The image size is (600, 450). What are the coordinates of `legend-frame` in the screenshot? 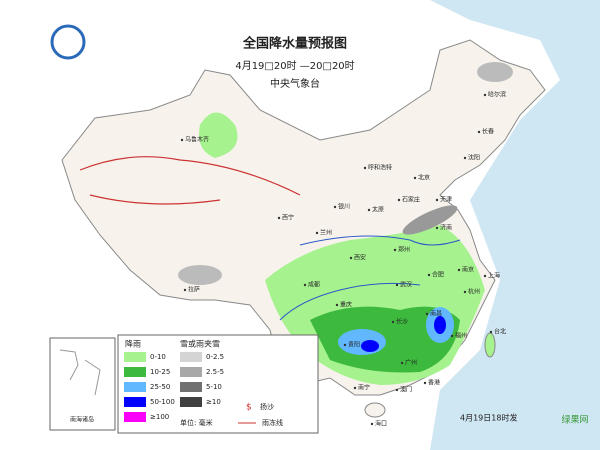 It's located at (218, 384).